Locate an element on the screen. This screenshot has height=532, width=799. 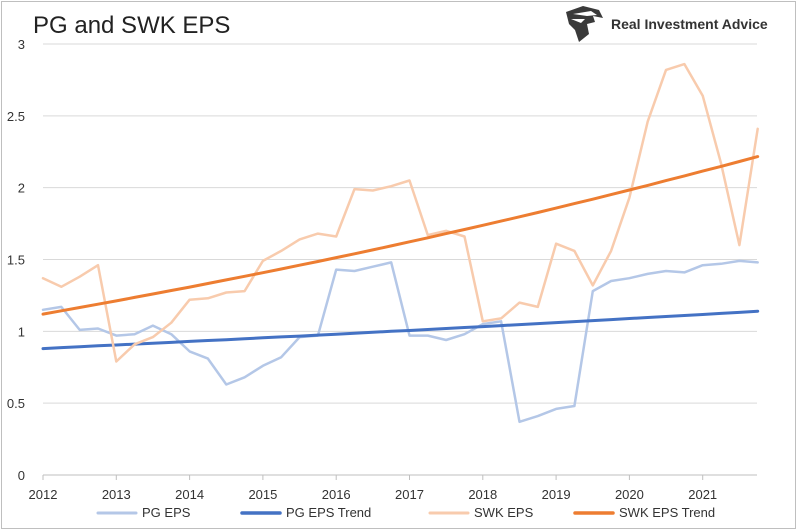
y-tick-label: 2.5 is located at coordinates (16, 116).